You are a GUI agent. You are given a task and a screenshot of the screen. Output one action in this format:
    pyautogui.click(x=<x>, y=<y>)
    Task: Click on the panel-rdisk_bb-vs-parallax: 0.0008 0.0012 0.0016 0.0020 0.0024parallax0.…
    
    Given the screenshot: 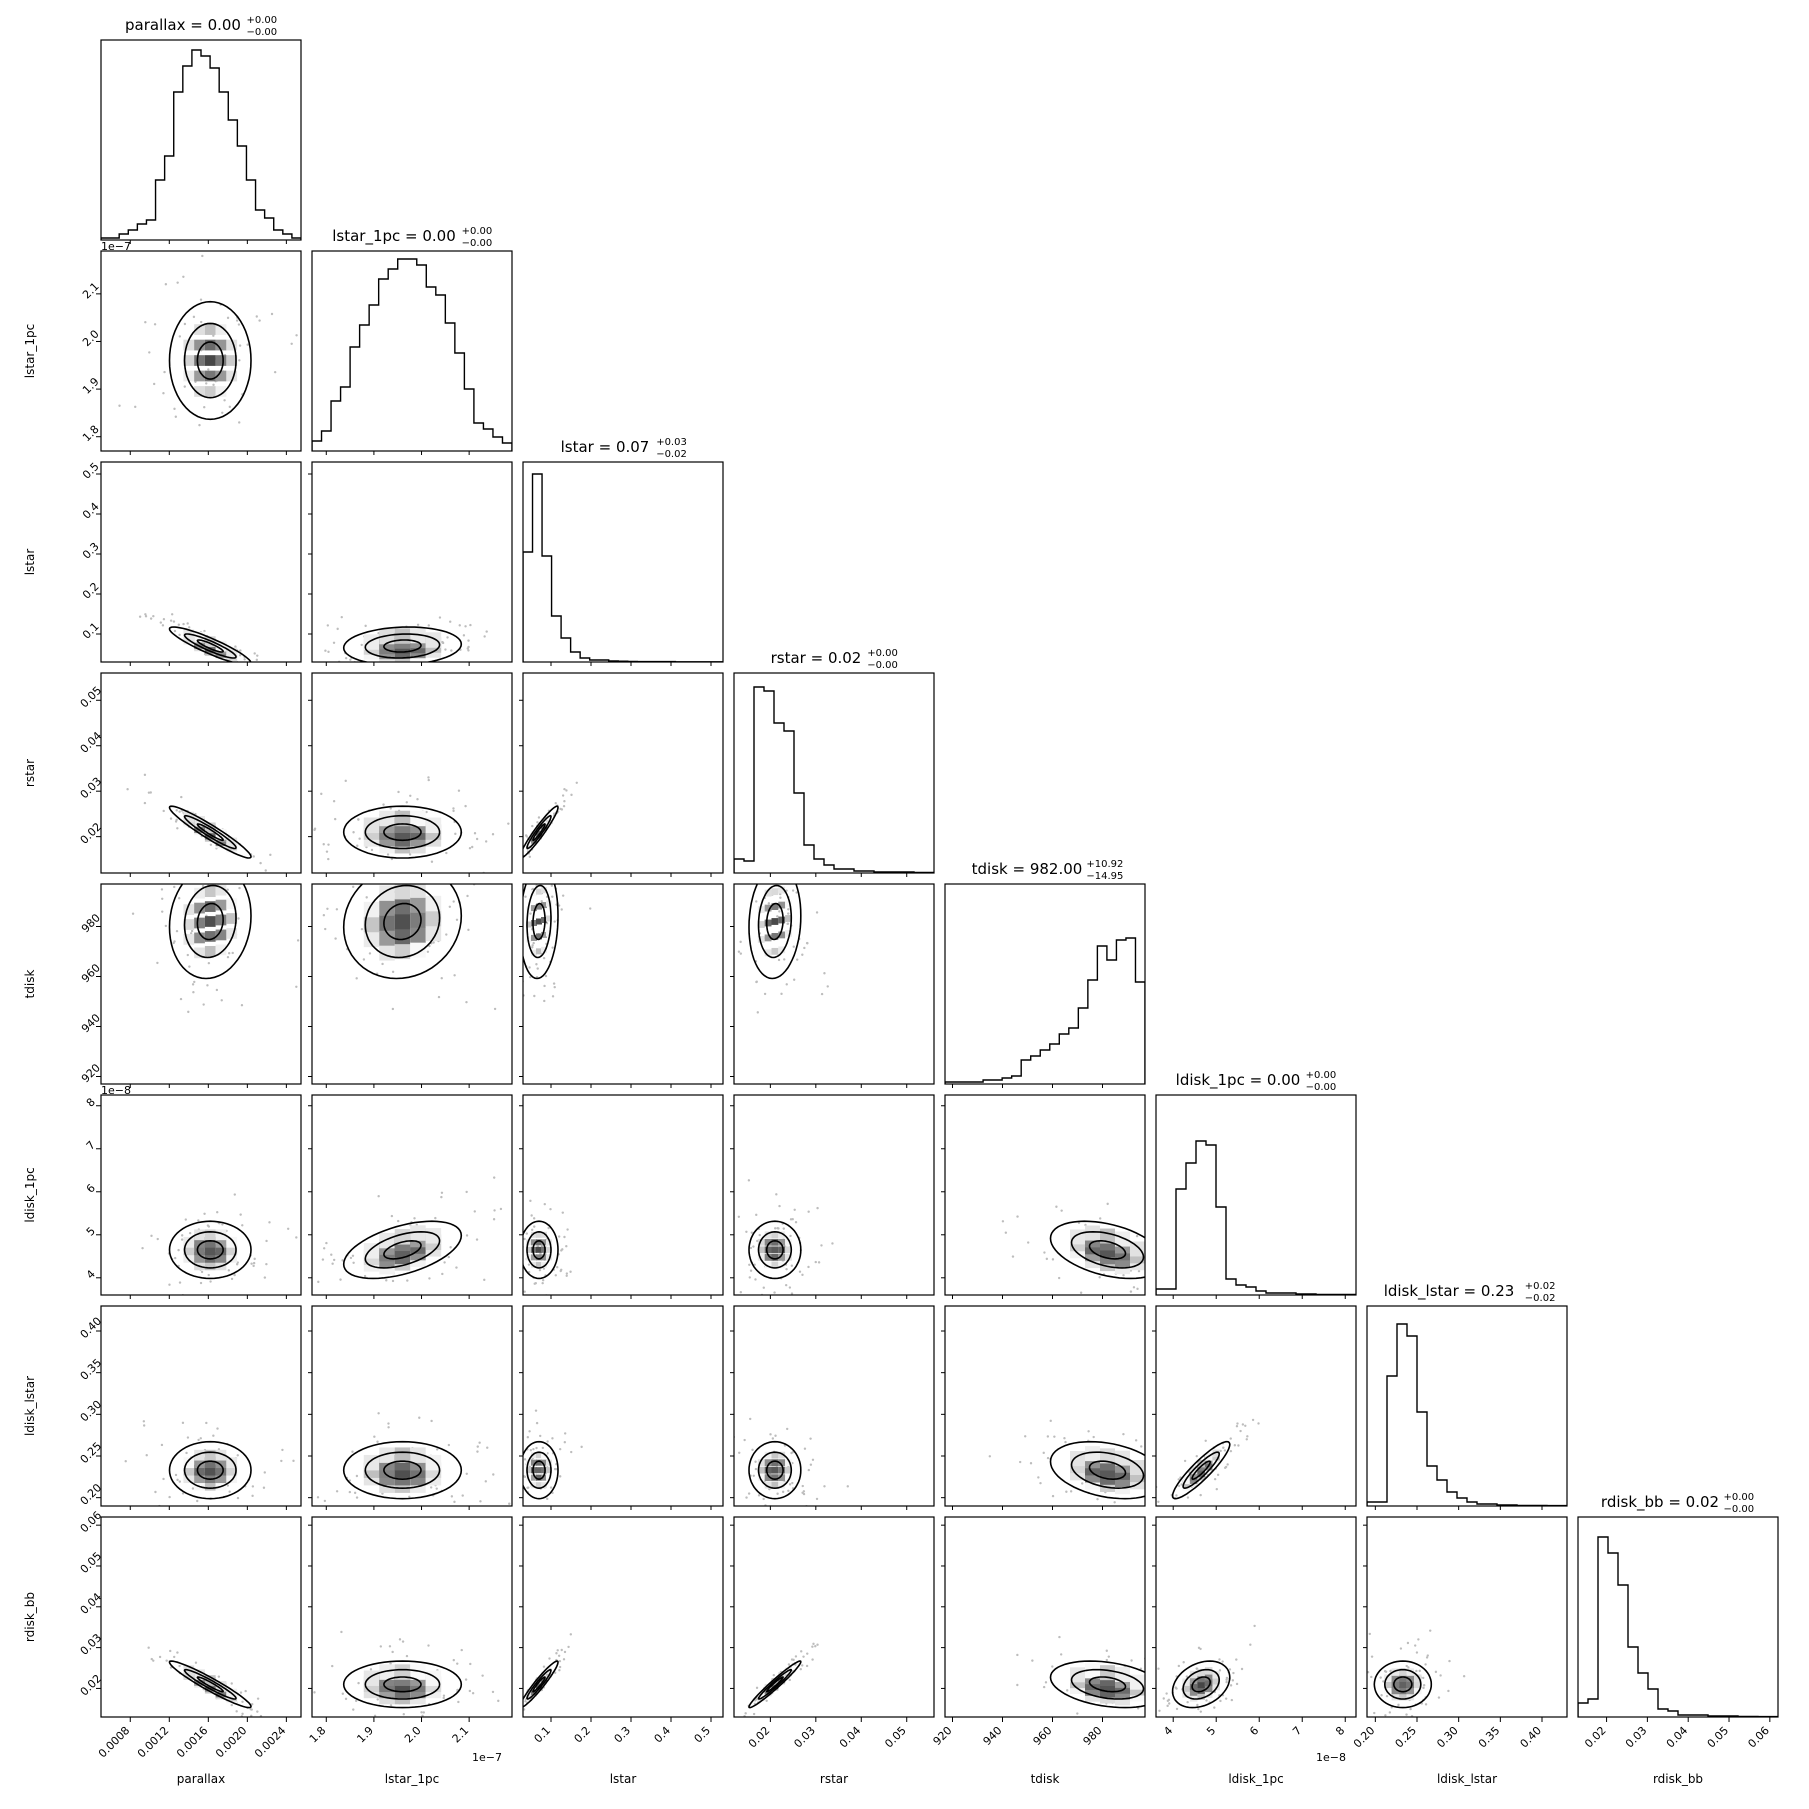 What is the action you would take?
    pyautogui.click(x=162, y=1647)
    